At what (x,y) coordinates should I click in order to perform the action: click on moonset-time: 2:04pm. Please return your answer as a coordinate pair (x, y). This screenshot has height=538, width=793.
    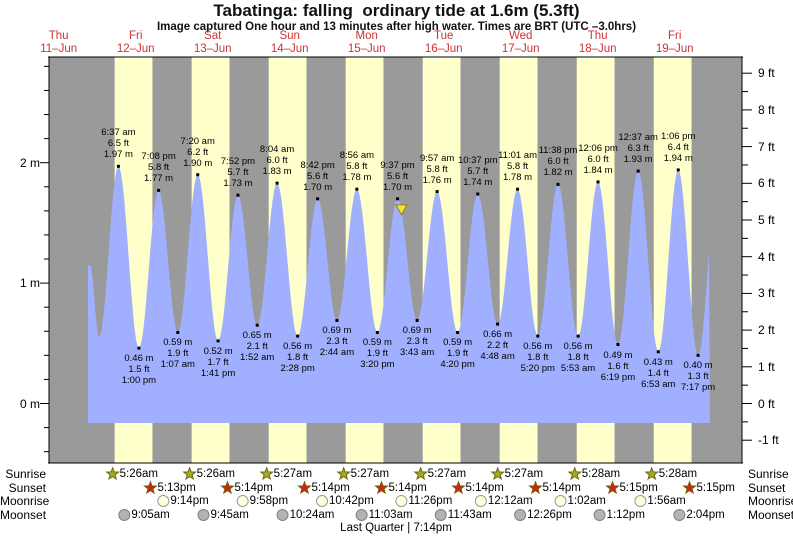
    Looking at the image, I should click on (705, 515).